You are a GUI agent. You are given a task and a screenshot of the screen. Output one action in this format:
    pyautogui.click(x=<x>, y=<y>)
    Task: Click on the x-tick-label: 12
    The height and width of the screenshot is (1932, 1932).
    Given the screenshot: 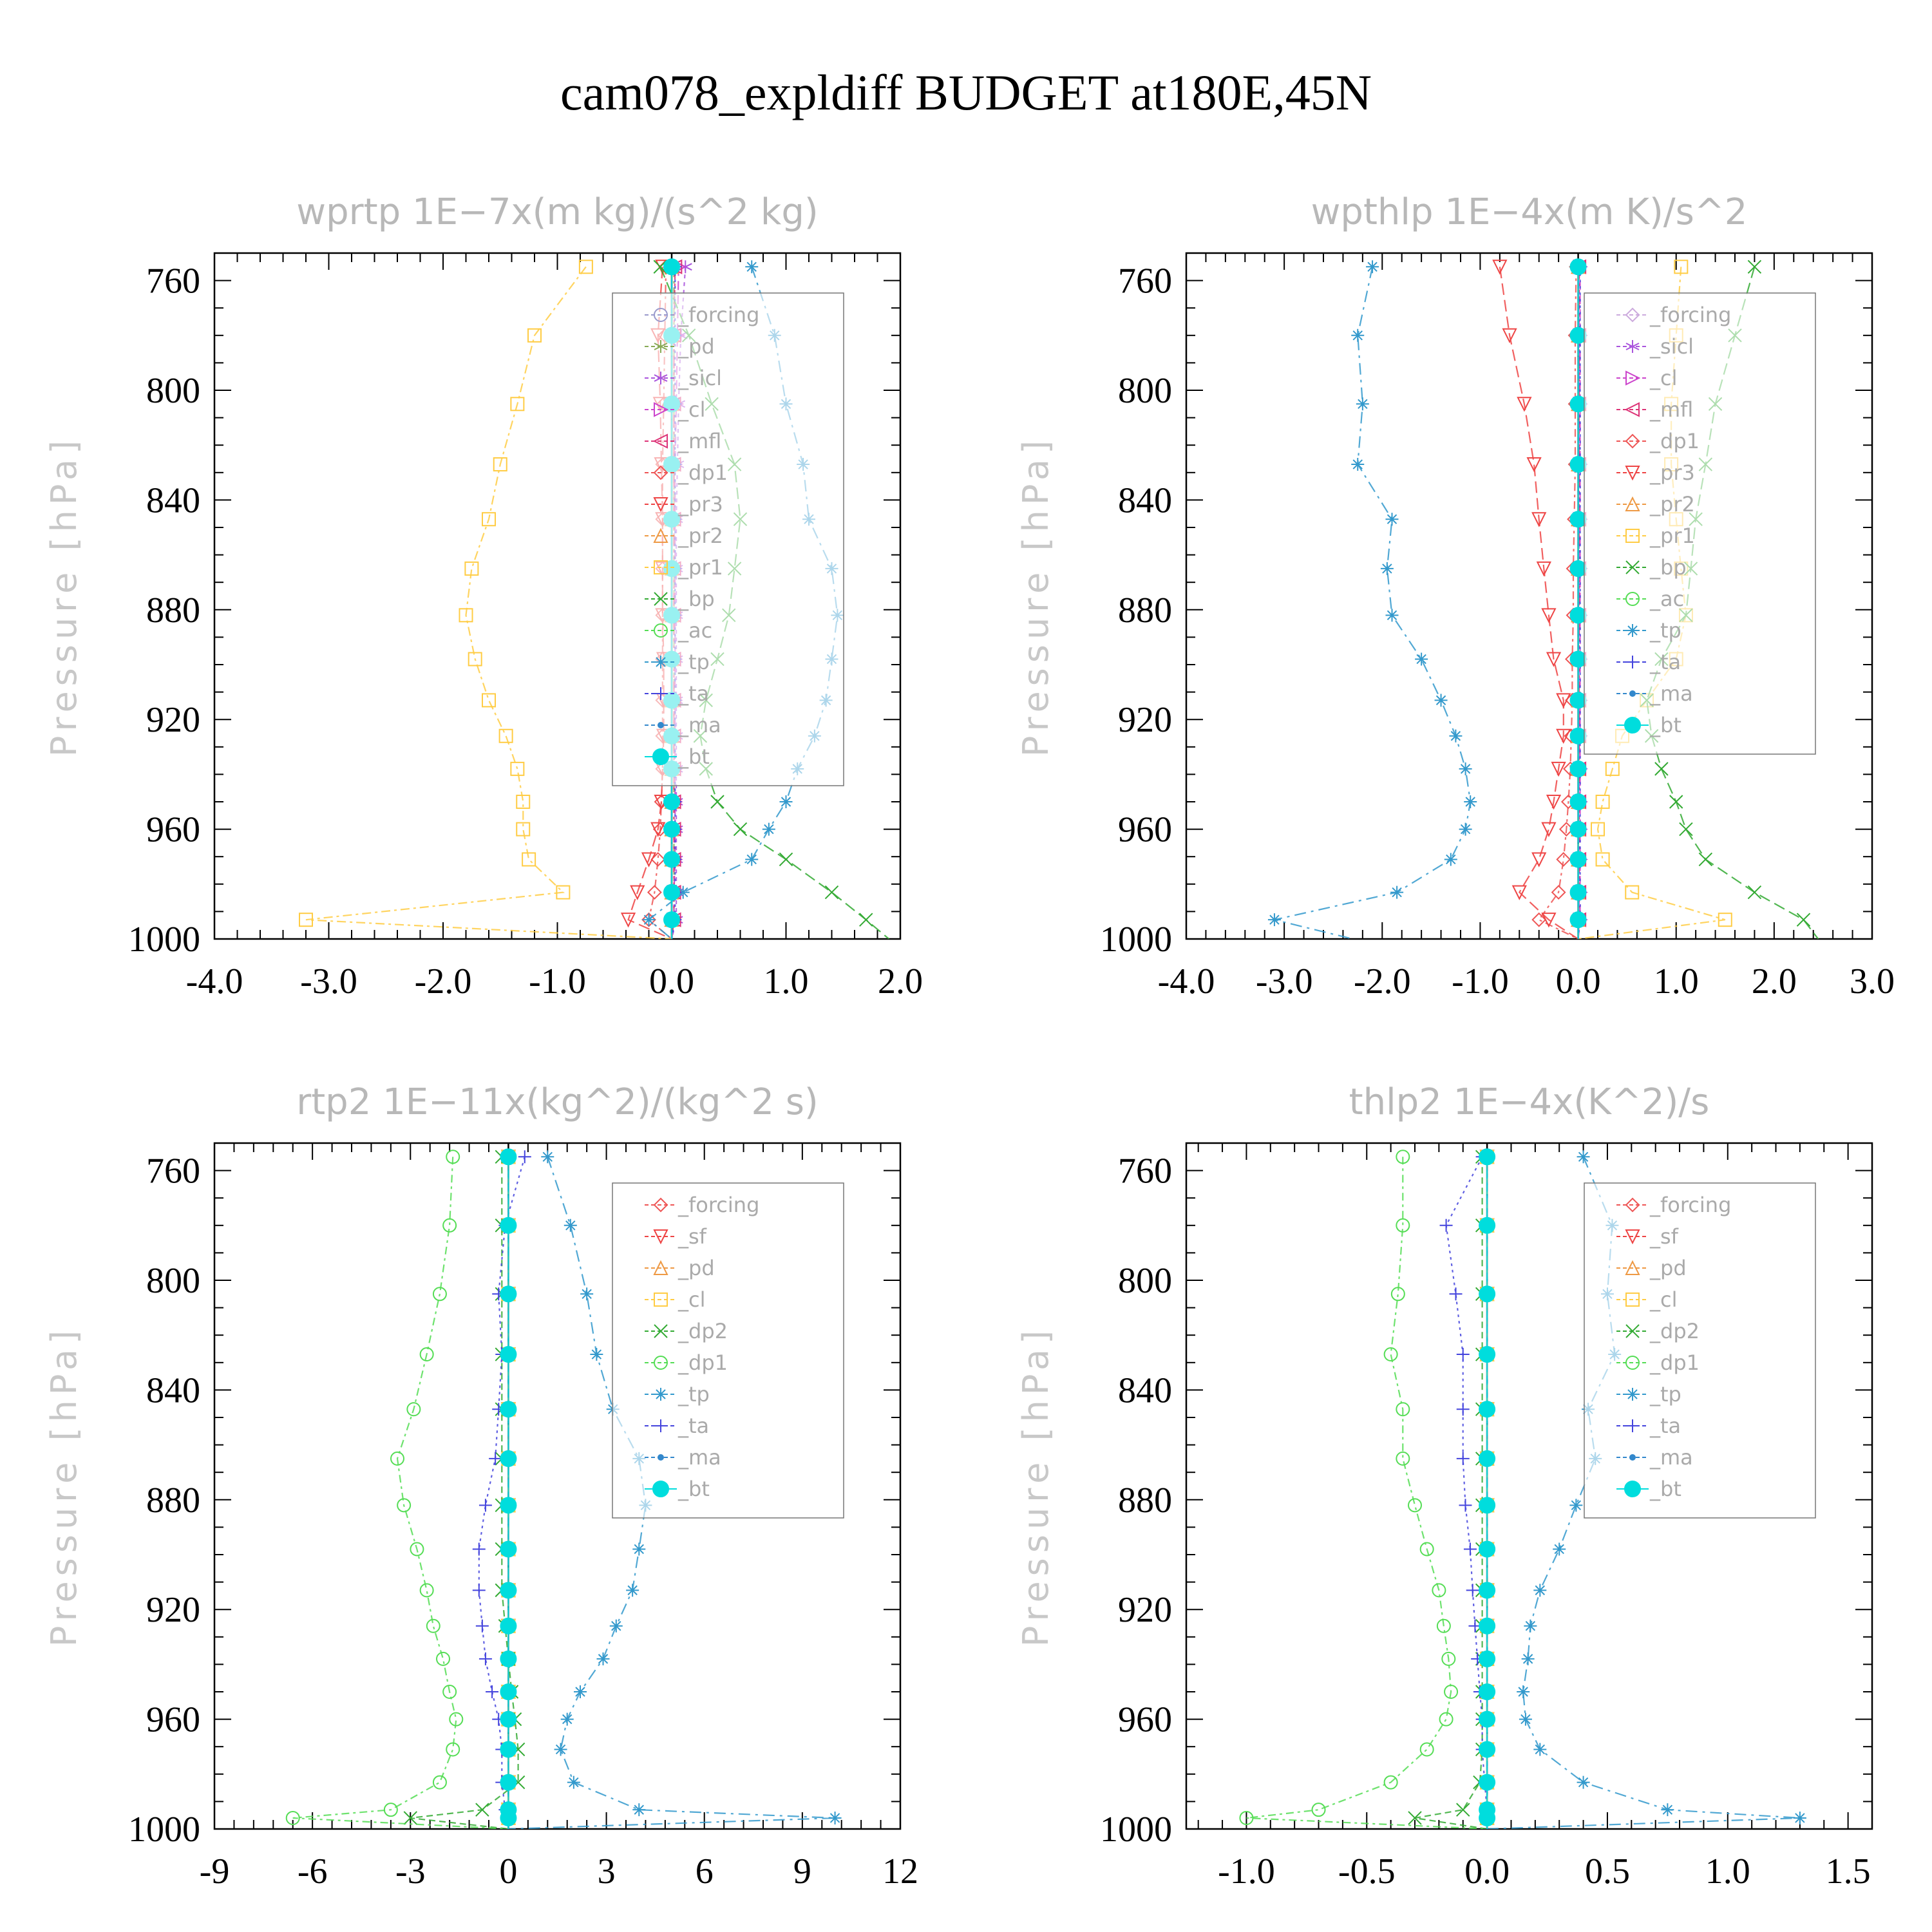 What is the action you would take?
    pyautogui.click(x=900, y=1871)
    